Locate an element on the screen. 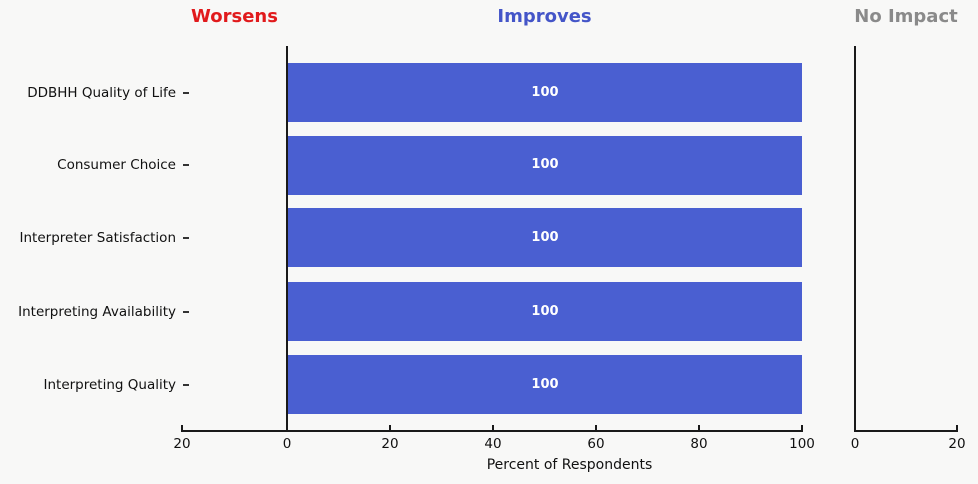  category-label: Interpreter Satisfaction is located at coordinates (97, 237).